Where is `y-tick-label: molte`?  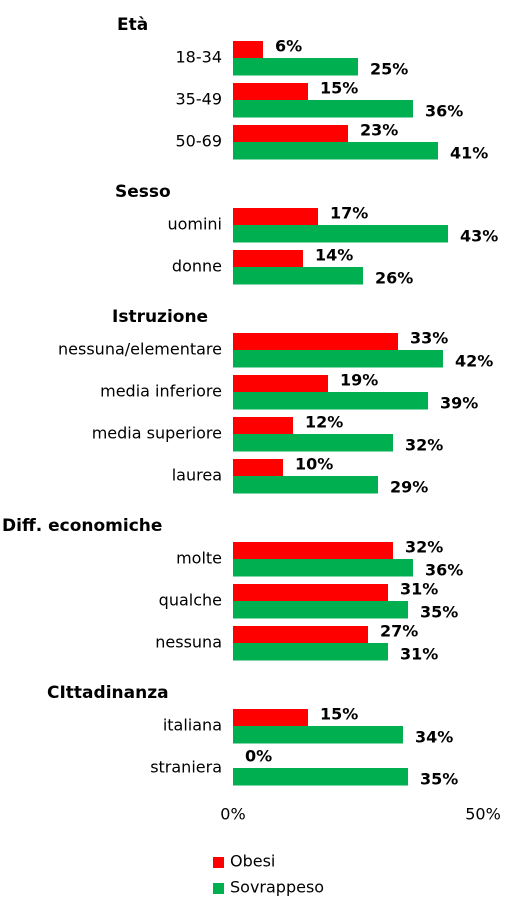
y-tick-label: molte is located at coordinates (199, 558).